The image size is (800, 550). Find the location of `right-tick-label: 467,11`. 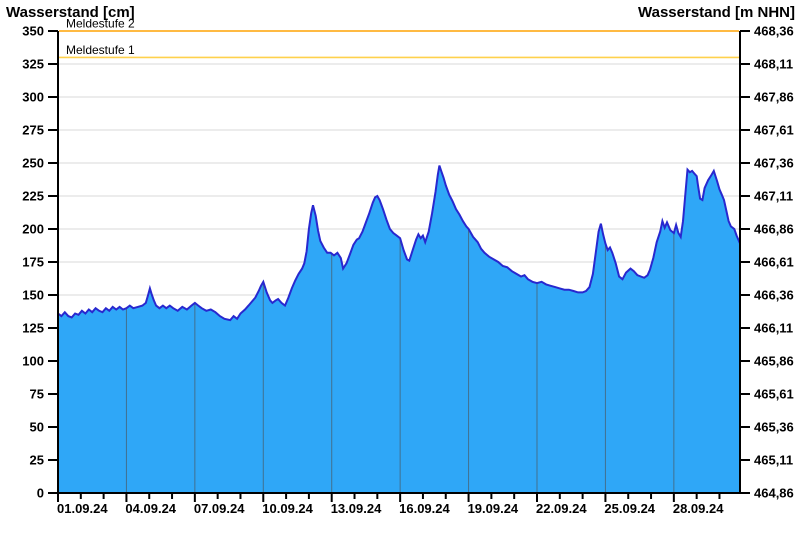

right-tick-label: 467,11 is located at coordinates (773, 196).